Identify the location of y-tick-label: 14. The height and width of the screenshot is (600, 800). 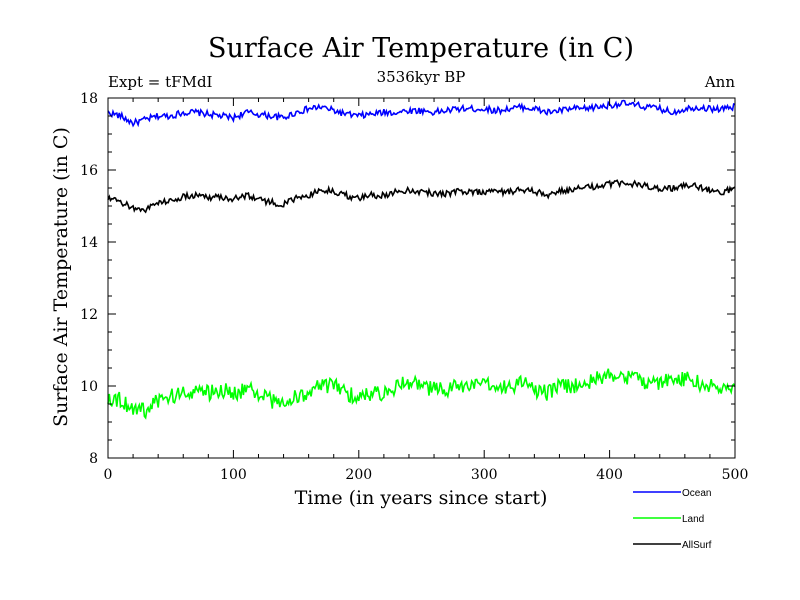
(89, 243).